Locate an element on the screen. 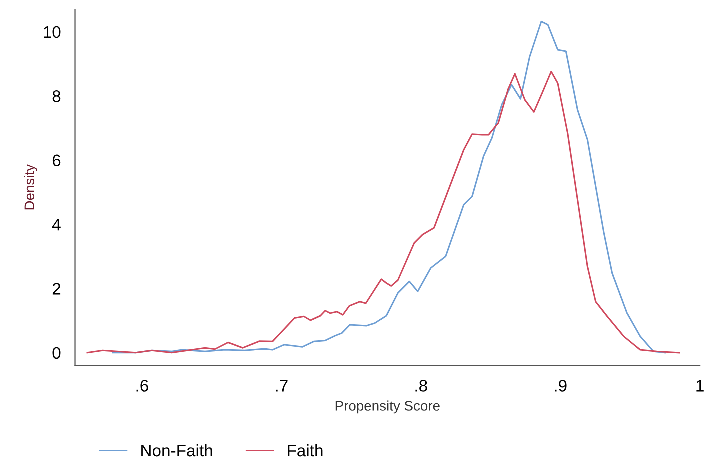 The height and width of the screenshot is (475, 710). x-axis-title: Propensity Score is located at coordinates (388, 407).